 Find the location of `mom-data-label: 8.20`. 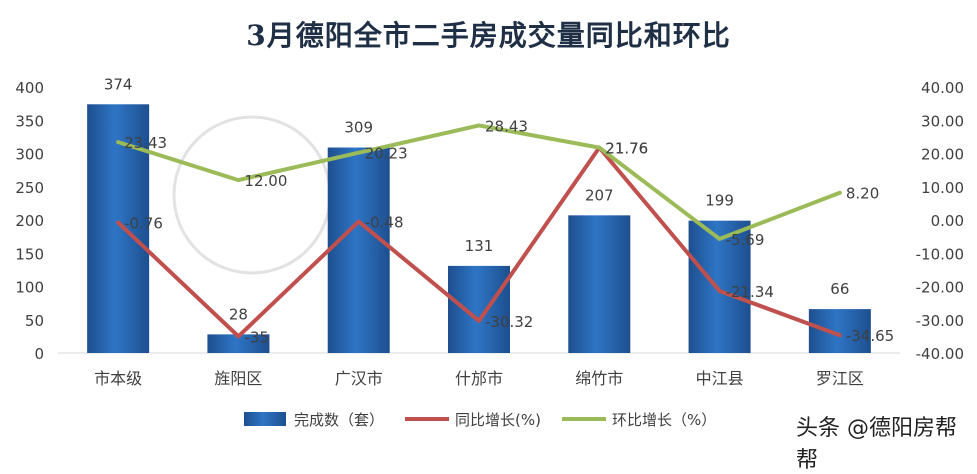

mom-data-label: 8.20 is located at coordinates (862, 194).